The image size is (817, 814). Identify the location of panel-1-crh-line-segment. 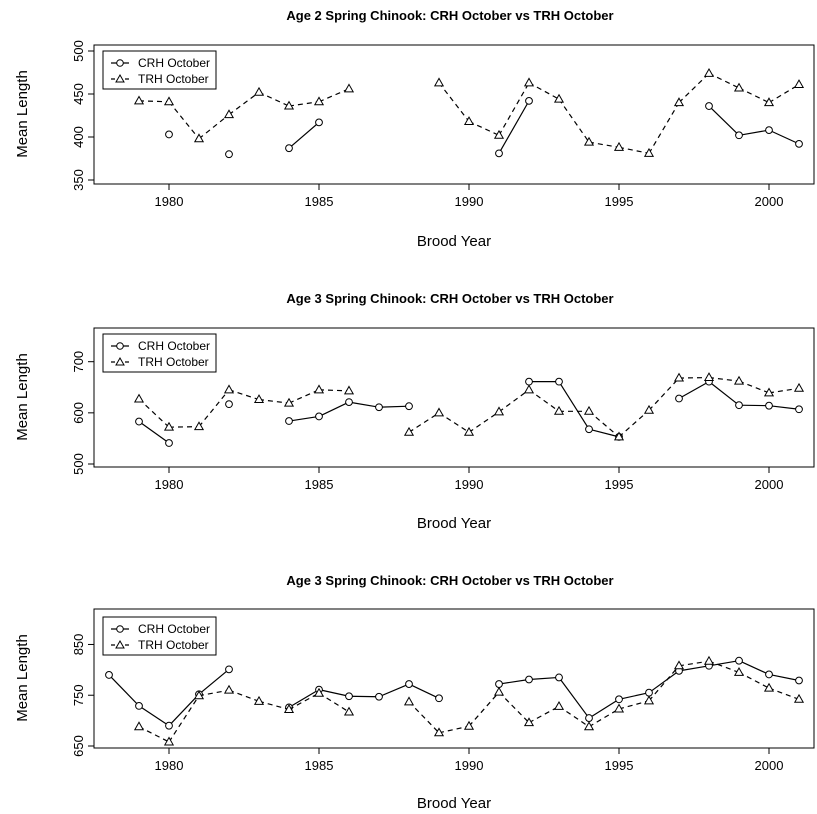
(754, 132).